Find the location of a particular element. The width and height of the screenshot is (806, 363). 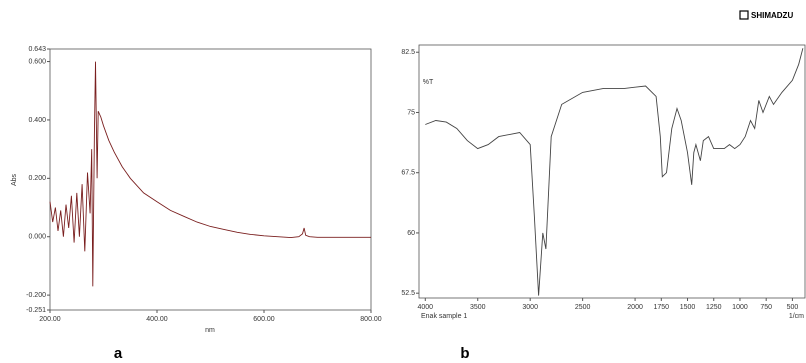

y-tick-label: 82.5 is located at coordinates (408, 52).